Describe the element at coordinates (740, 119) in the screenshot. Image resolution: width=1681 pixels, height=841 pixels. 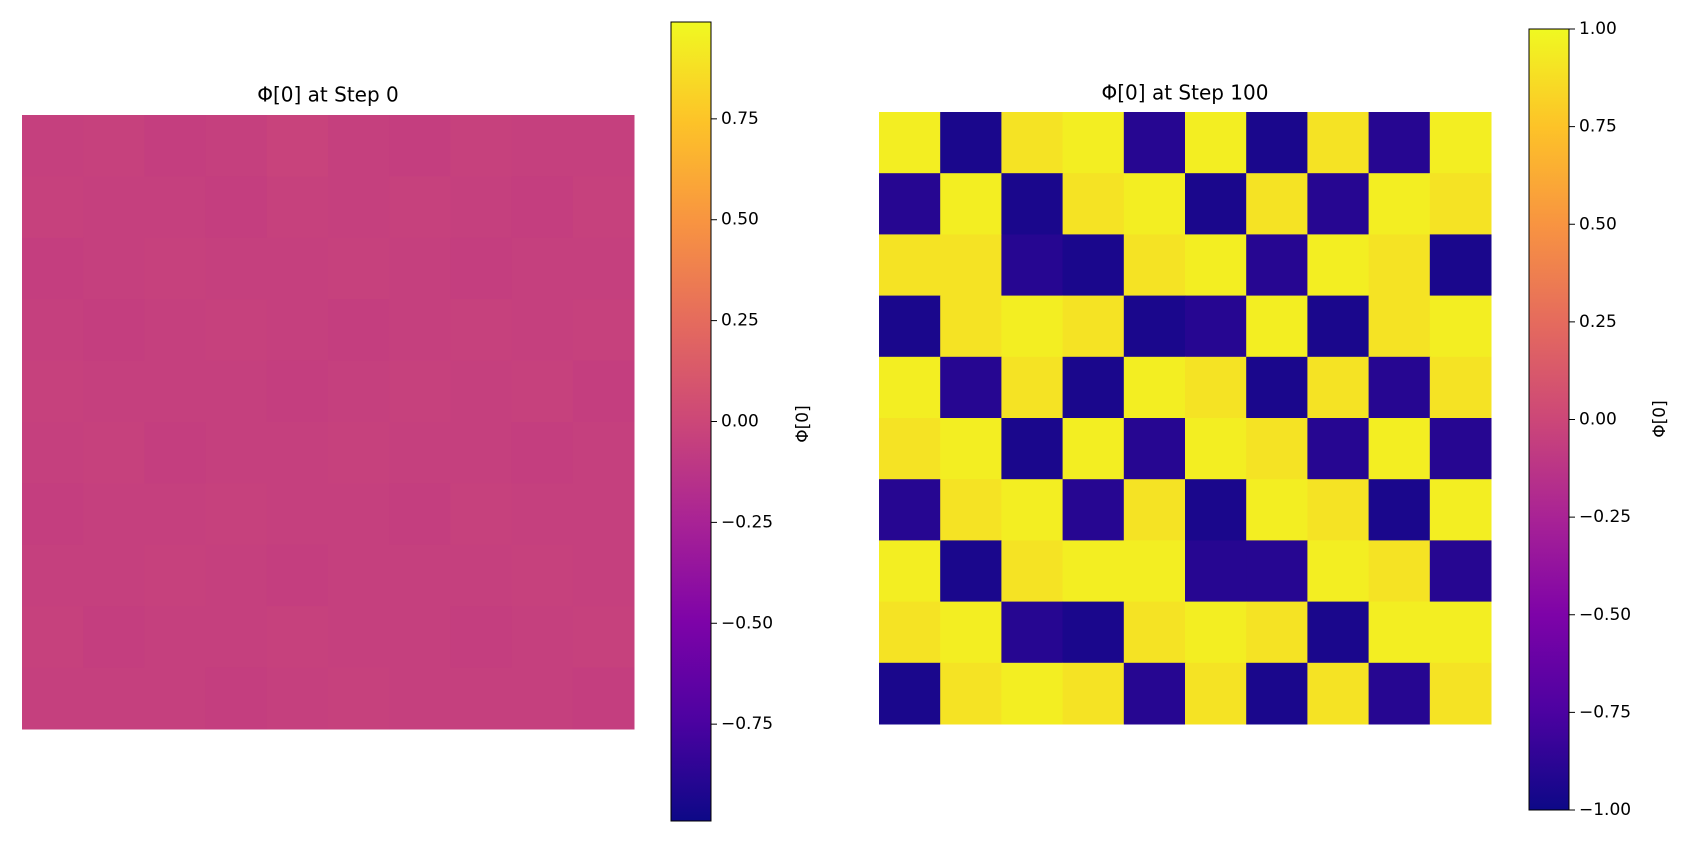
I see `colorbar-tick-label: 0.75` at that location.